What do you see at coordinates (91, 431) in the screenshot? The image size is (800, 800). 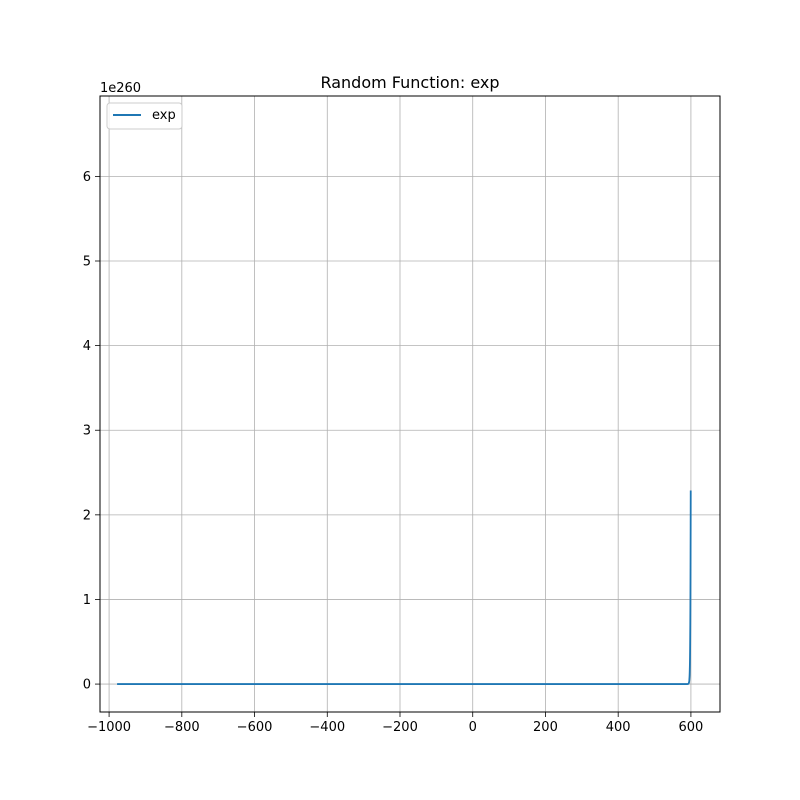 I see `y-axis: 0 1 2 3 4 5 6` at bounding box center [91, 431].